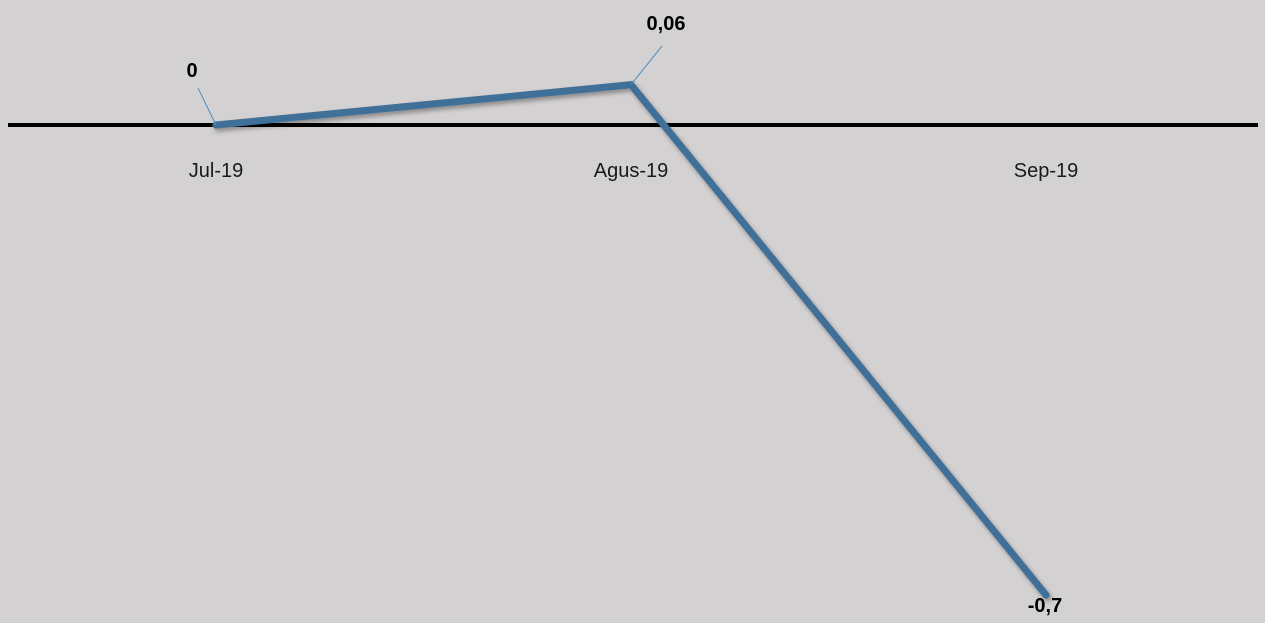  What do you see at coordinates (1046, 595) in the screenshot?
I see `data-point` at bounding box center [1046, 595].